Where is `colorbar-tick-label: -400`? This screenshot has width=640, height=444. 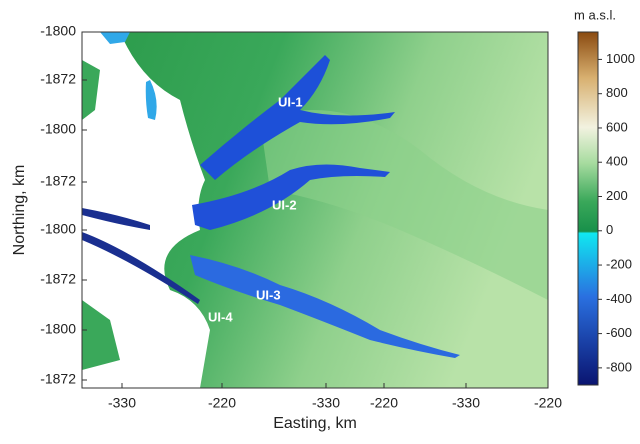
colorbar-tick-label: -400 is located at coordinates (619, 298).